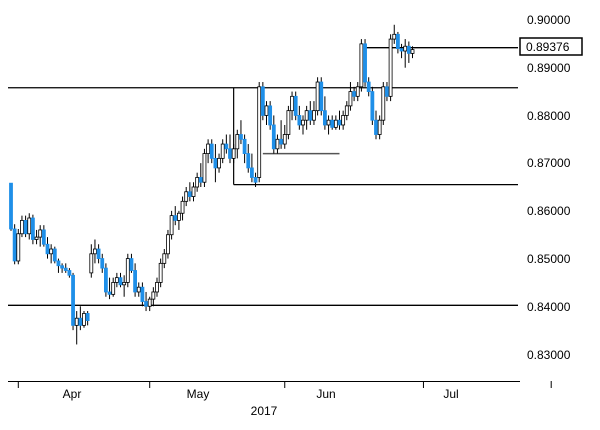  What do you see at coordinates (450, 394) in the screenshot?
I see `x-month-label-jul: Jul` at bounding box center [450, 394].